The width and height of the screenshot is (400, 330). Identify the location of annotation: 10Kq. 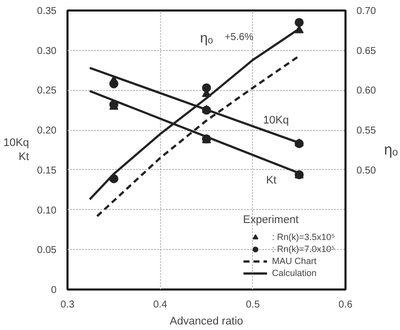
(276, 120).